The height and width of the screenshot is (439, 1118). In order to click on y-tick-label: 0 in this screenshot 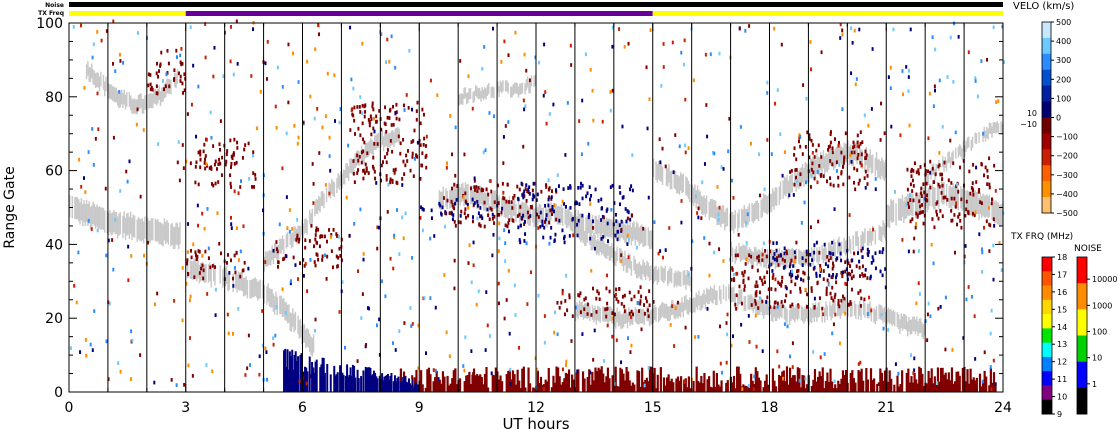, I will do `click(58, 393)`.